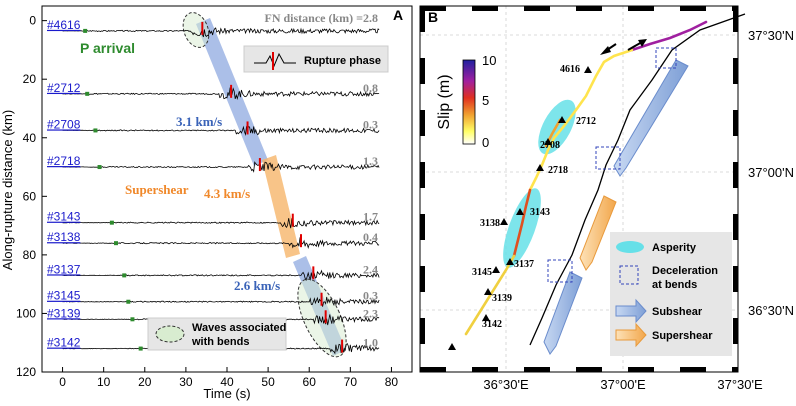 This screenshot has height=406, width=796. Describe the element at coordinates (642, 43) in the screenshot. I see `arrowhead-east` at that location.